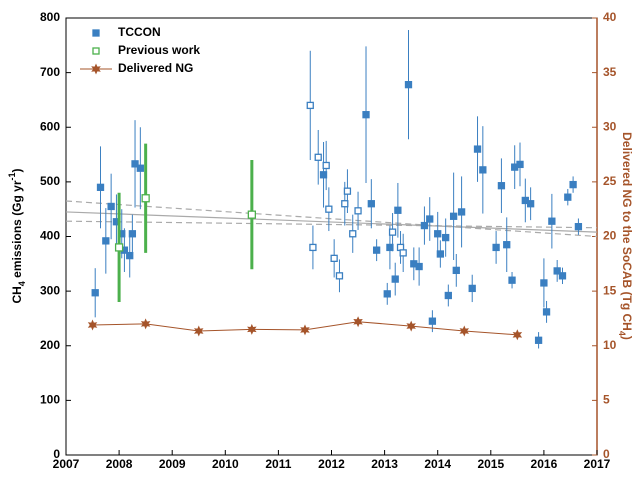  I want to click on y2-label-part: Delivered NG to the SoCAB (Tg CH, so click(627, 231).